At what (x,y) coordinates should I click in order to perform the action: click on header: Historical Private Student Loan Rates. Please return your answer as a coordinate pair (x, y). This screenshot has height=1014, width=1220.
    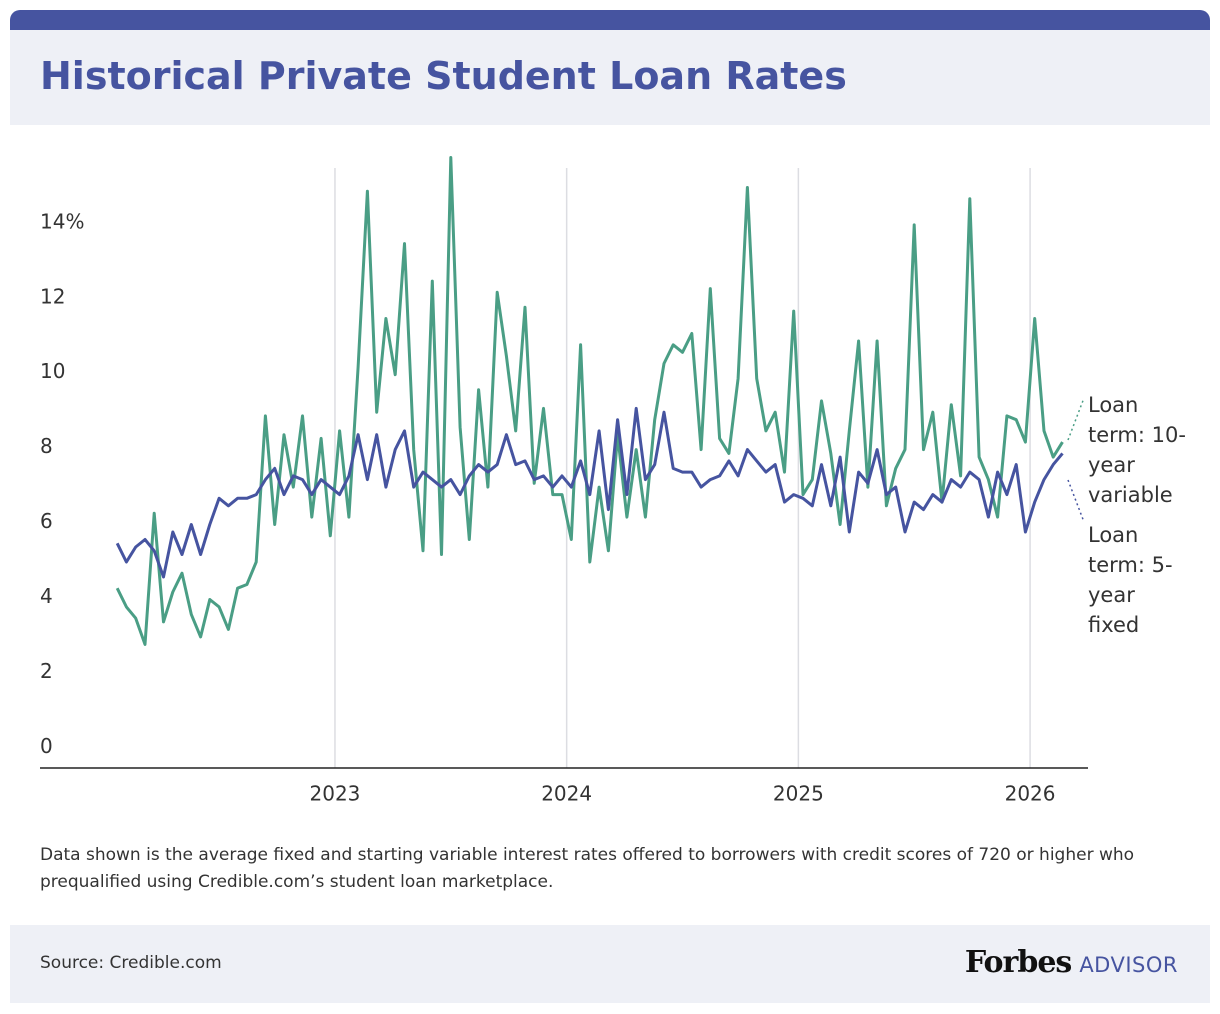
    Looking at the image, I should click on (610, 67).